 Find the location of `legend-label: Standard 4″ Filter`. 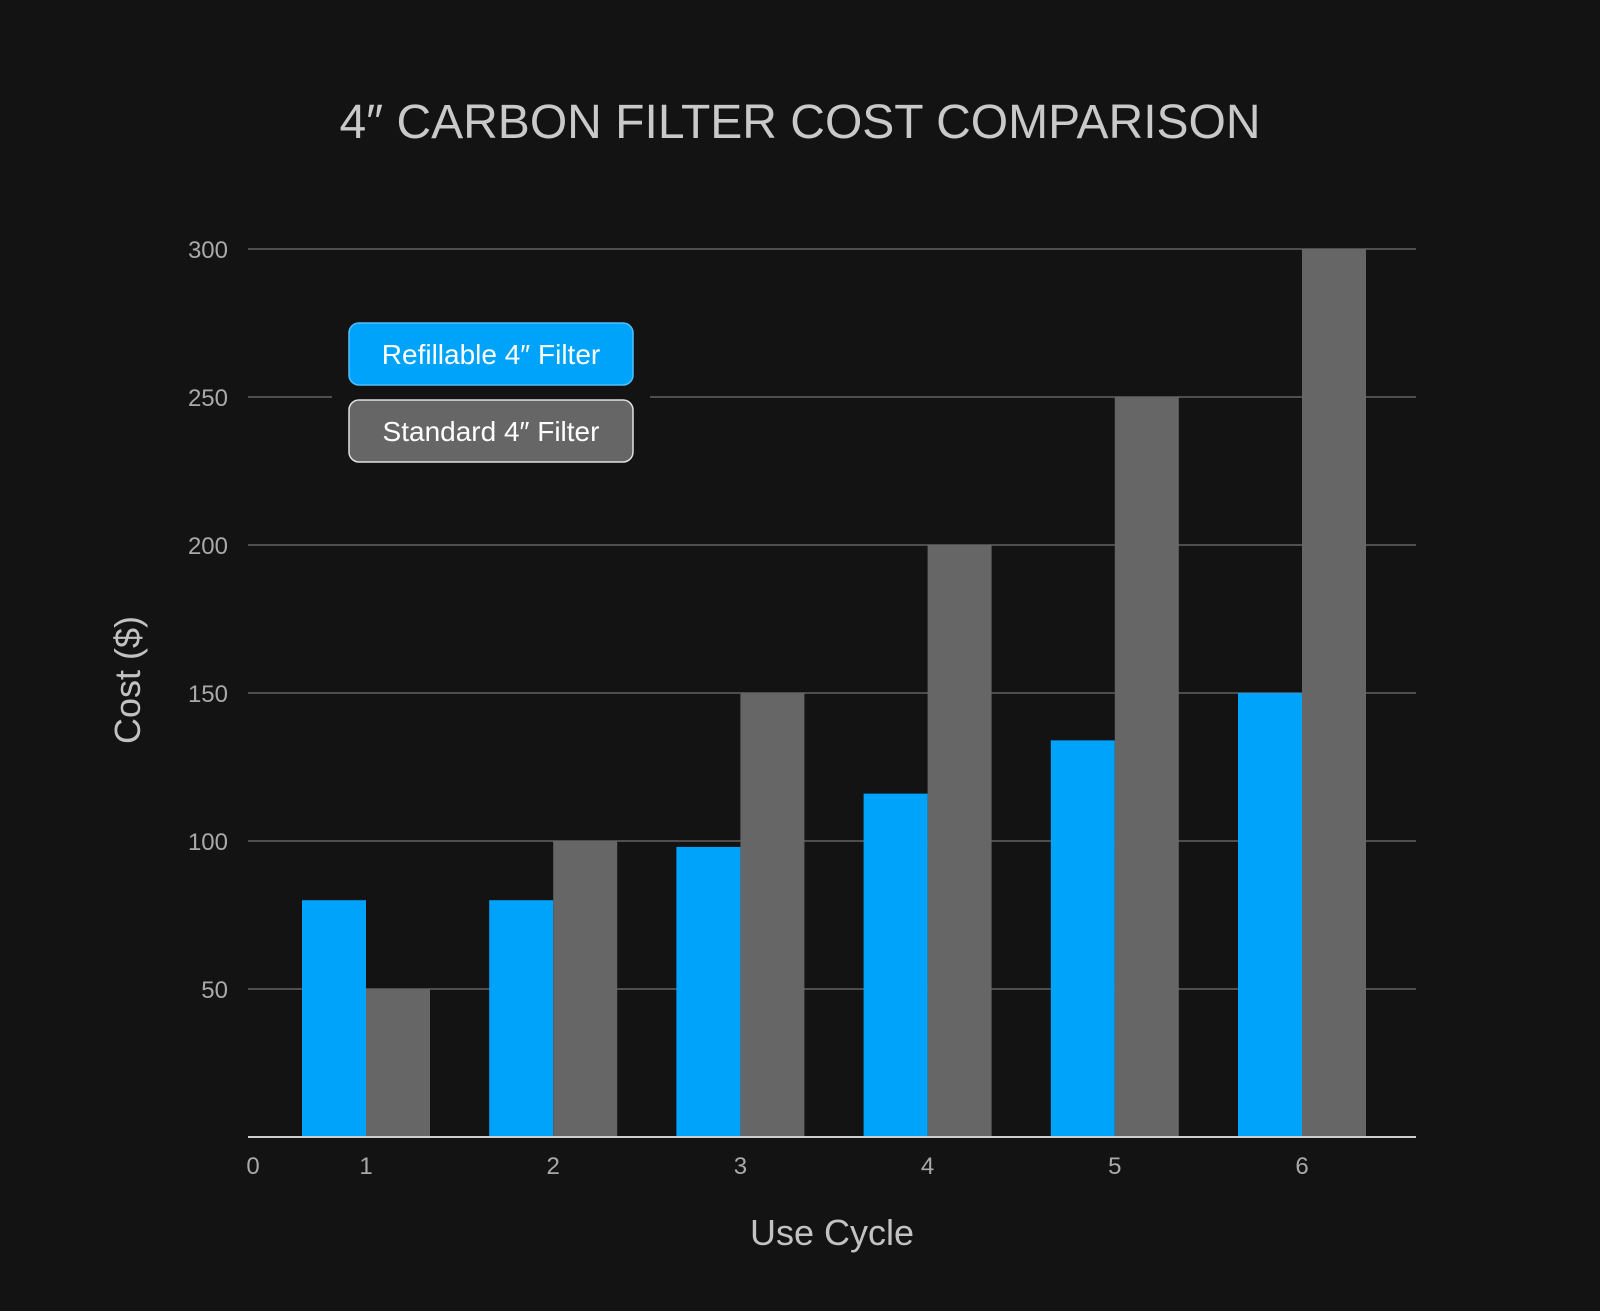

legend-label: Standard 4″ Filter is located at coordinates (491, 431).